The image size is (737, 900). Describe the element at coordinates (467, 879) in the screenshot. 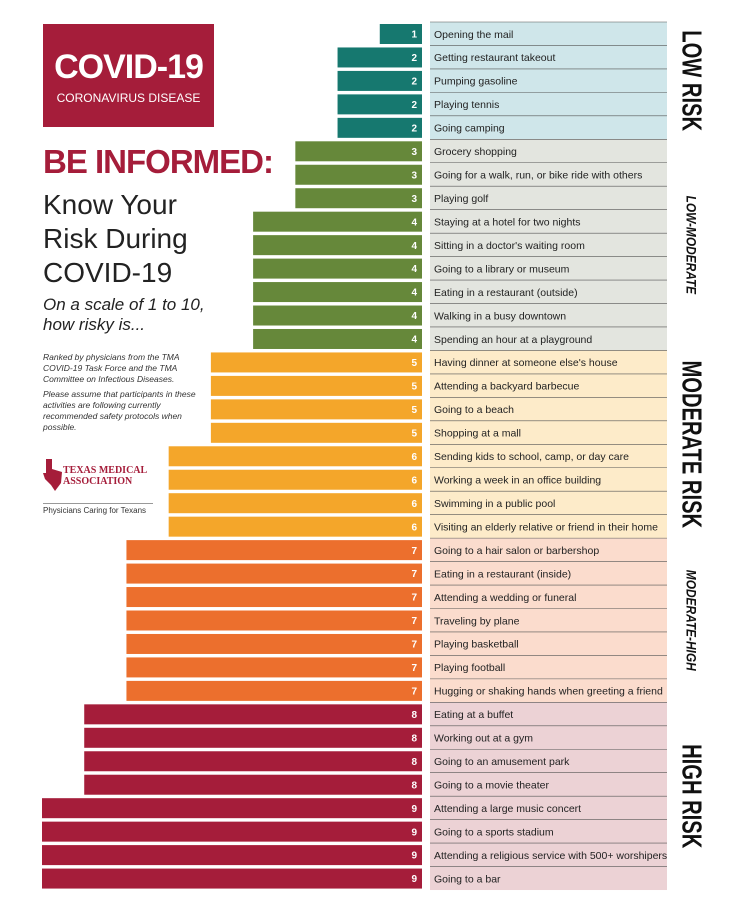

I see `category-label: Going to a bar` at that location.